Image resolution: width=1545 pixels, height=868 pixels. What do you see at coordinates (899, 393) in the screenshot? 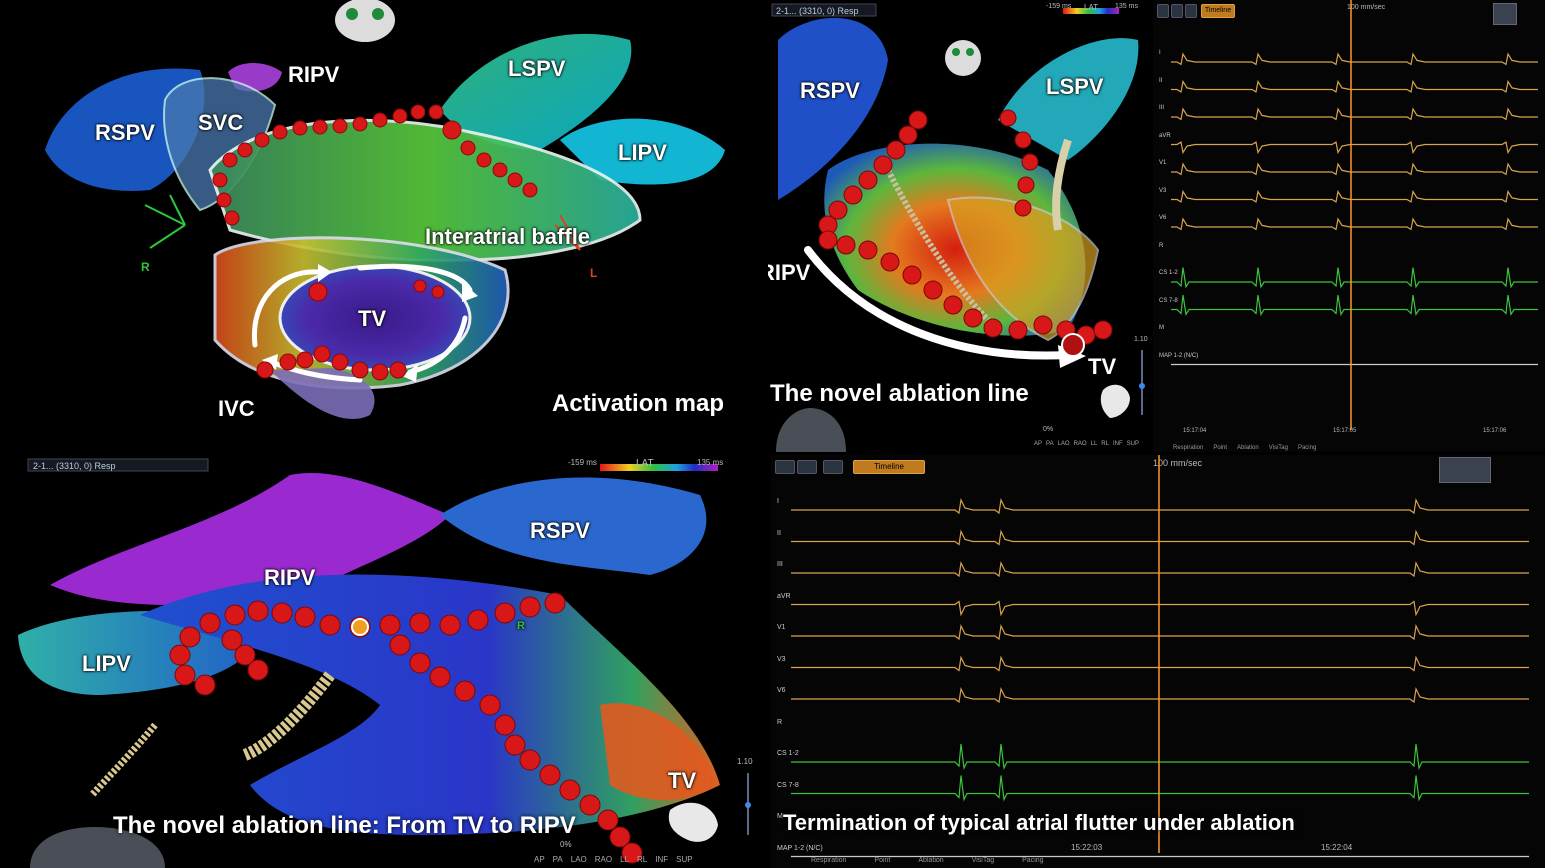
I see `caption-novel-ablation-line: The novel ablation line` at bounding box center [899, 393].